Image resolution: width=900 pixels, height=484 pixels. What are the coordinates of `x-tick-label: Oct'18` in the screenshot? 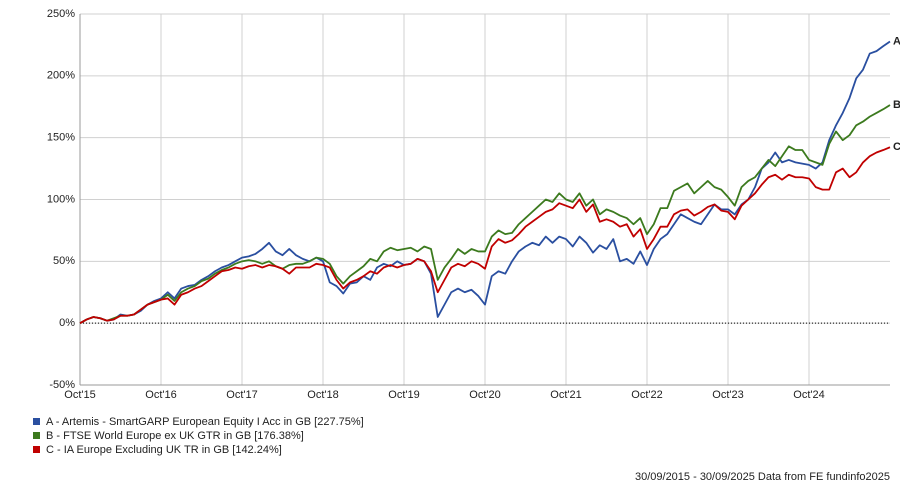 It's located at (322, 395).